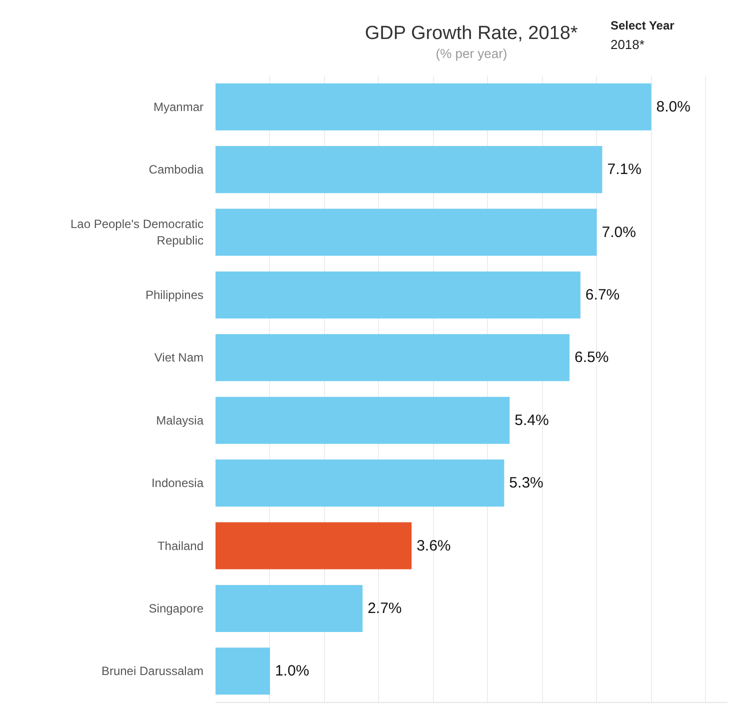 The width and height of the screenshot is (735, 715). What do you see at coordinates (619, 232) in the screenshot?
I see `data-label: 7.0%` at bounding box center [619, 232].